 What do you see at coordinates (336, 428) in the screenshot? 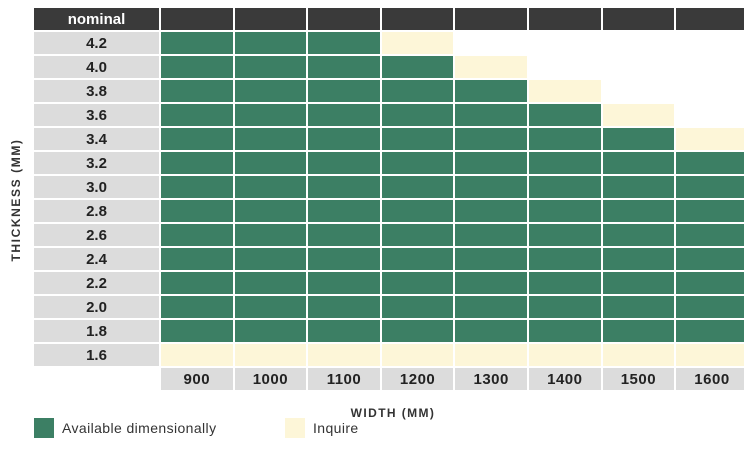
I see `legend-label-inquire: Inquire` at bounding box center [336, 428].